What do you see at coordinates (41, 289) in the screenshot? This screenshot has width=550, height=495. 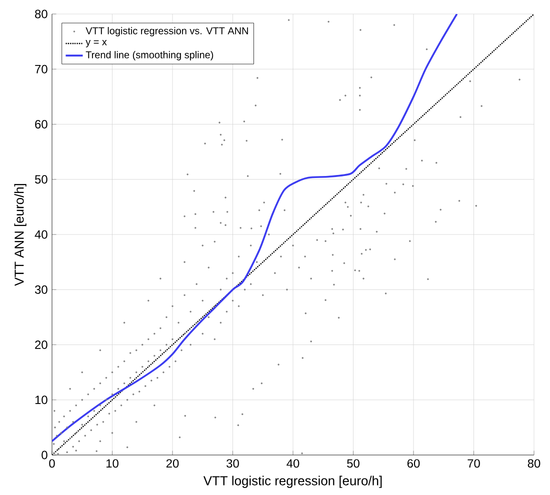 I see `y-tick-label: 30` at bounding box center [41, 289].